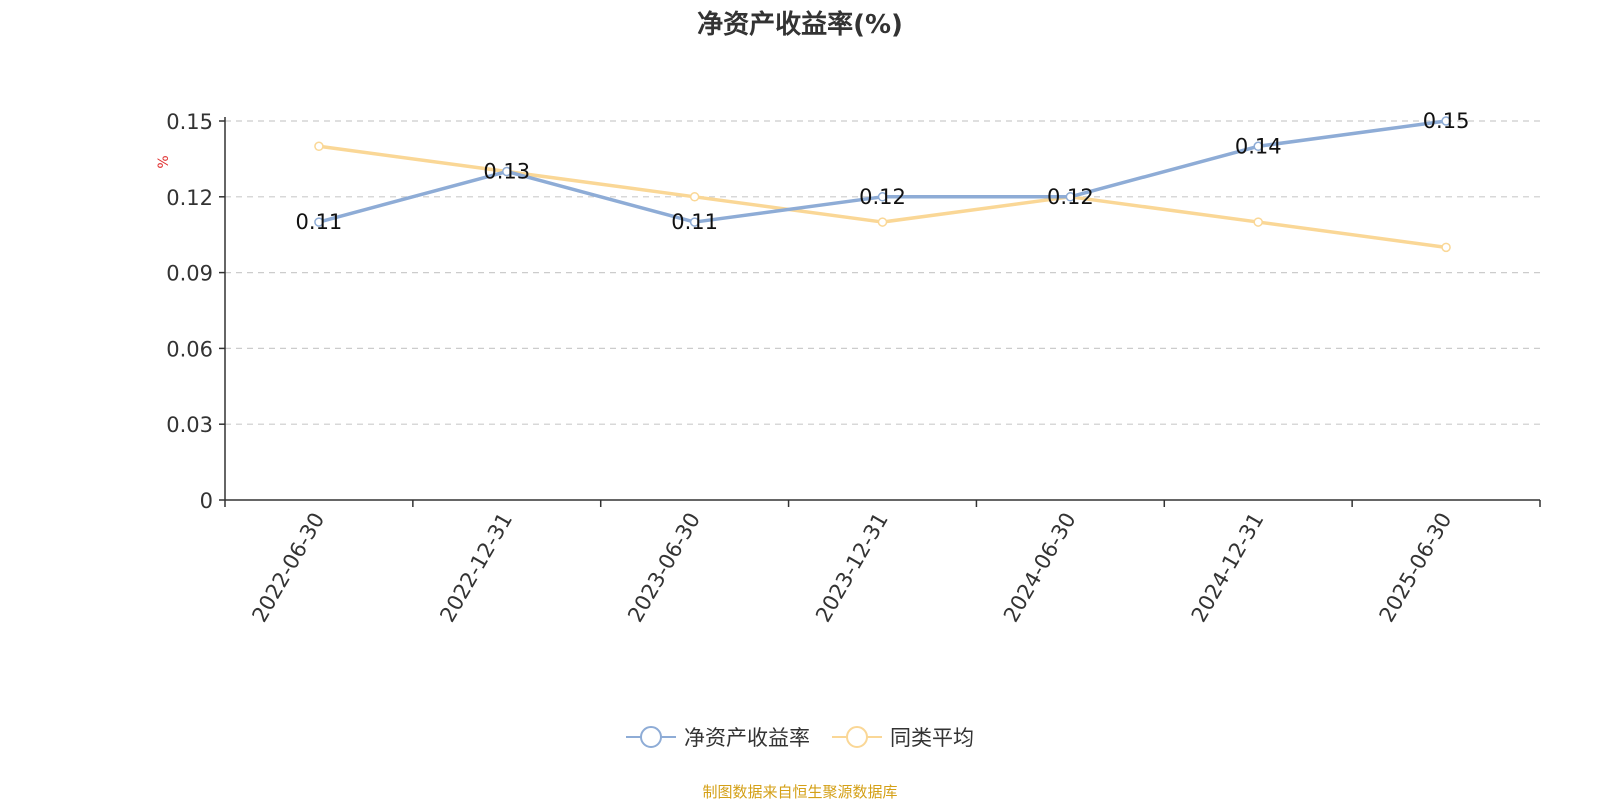 This screenshot has height=802, width=1600. Describe the element at coordinates (1040, 568) in the screenshot. I see `x-tick-label: 2024-06-30` at that location.